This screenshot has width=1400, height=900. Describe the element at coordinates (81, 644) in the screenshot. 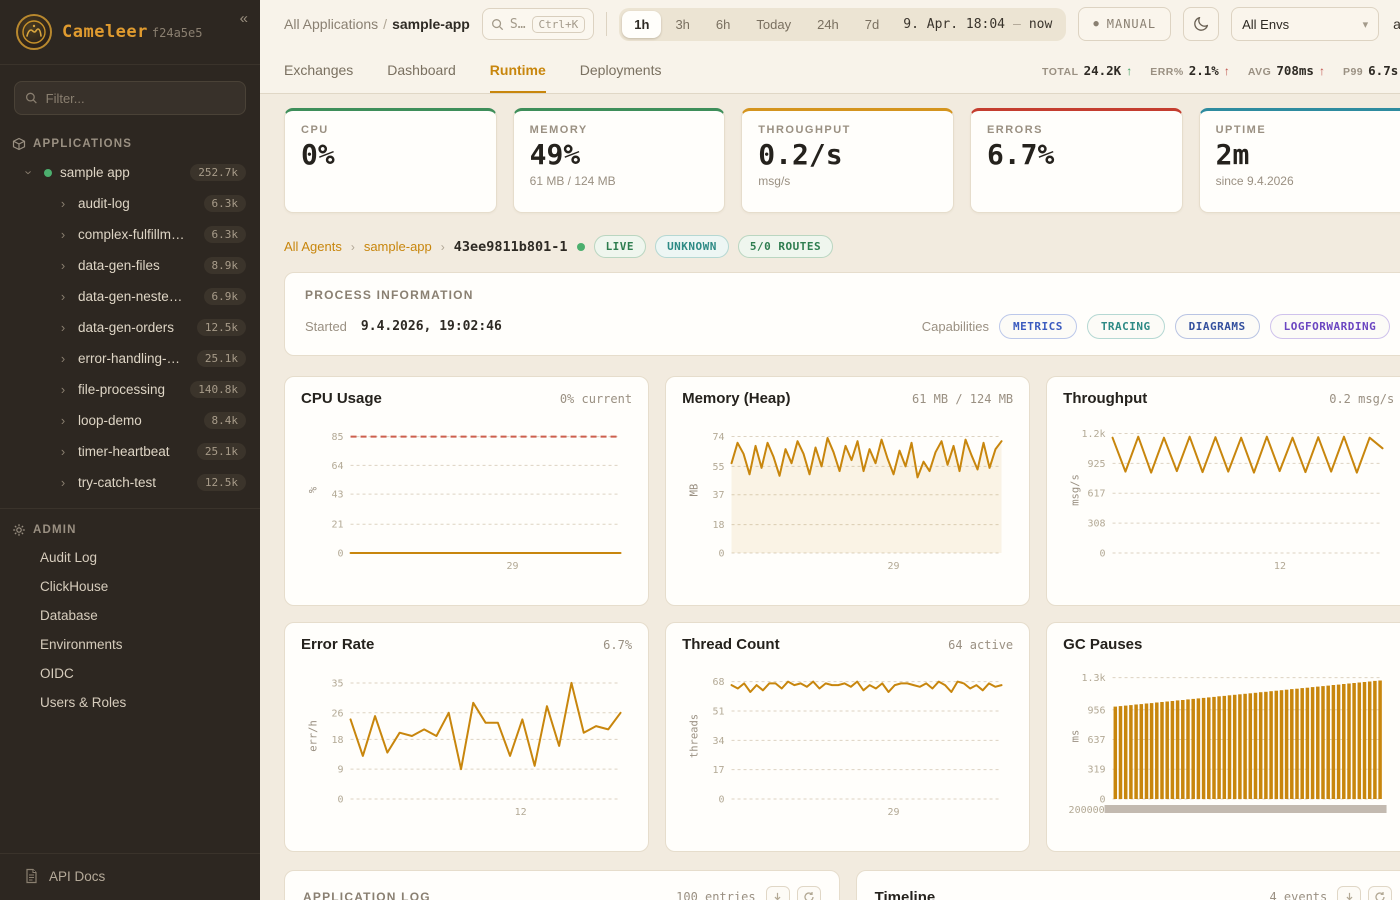

I see `sidebar-item-admin: Environments` at that location.